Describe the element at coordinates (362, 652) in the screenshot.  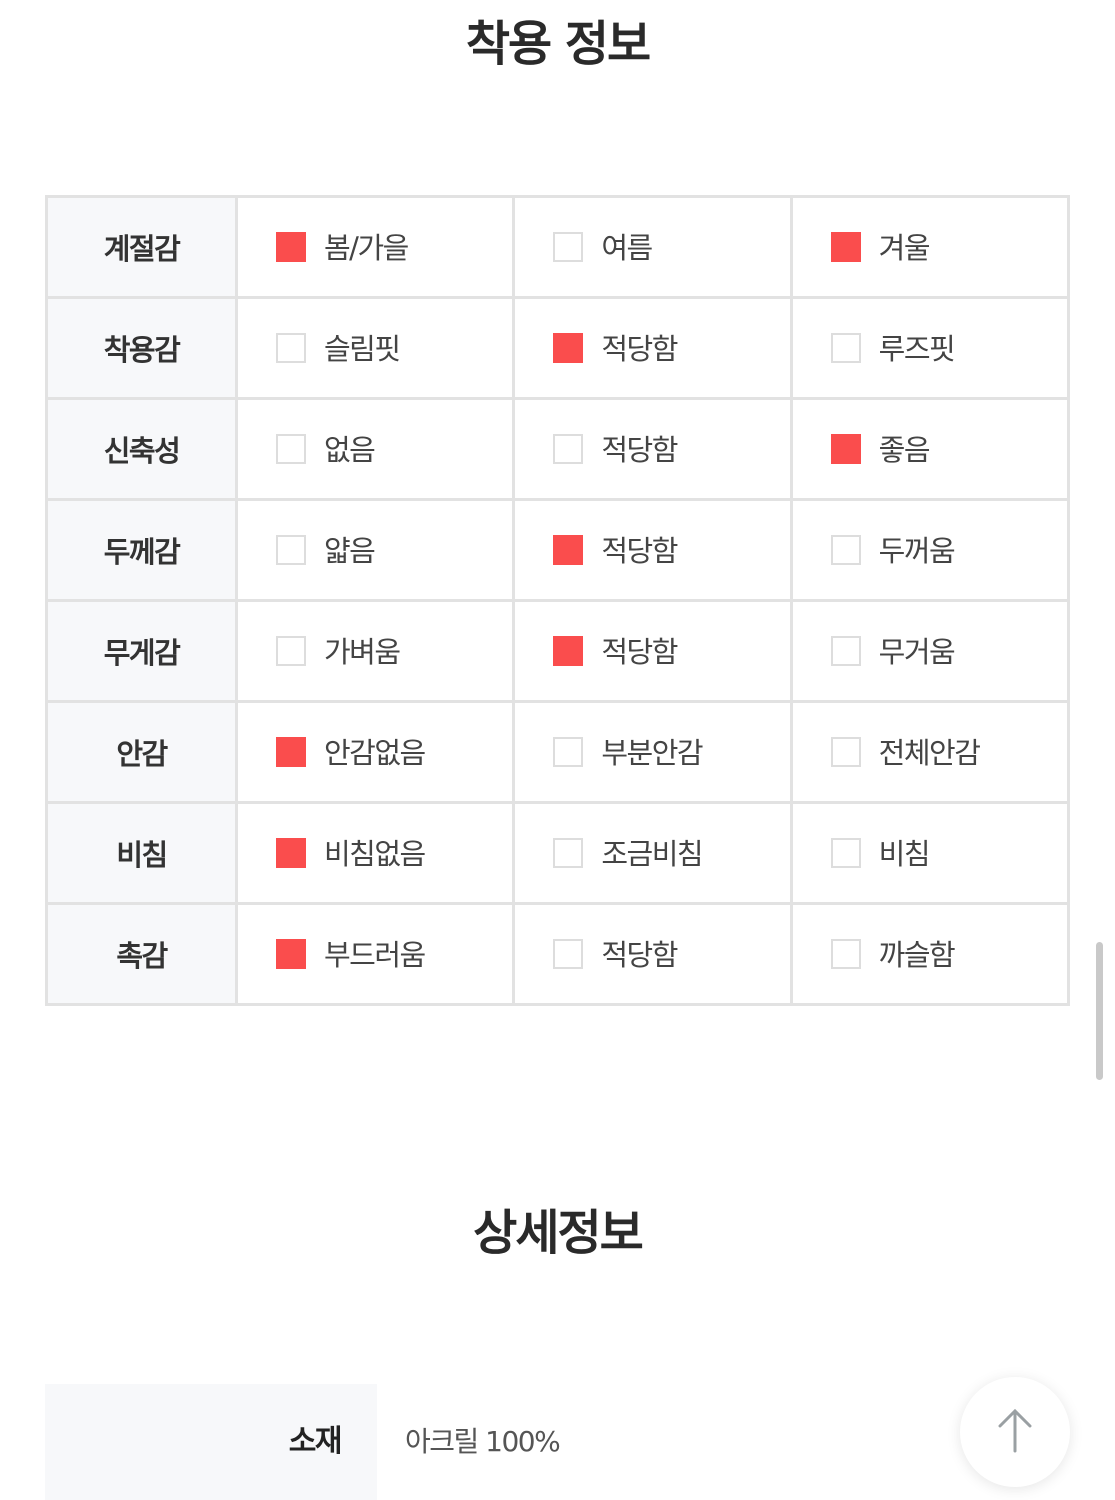
I see `fit-option-label: 가벼움` at that location.